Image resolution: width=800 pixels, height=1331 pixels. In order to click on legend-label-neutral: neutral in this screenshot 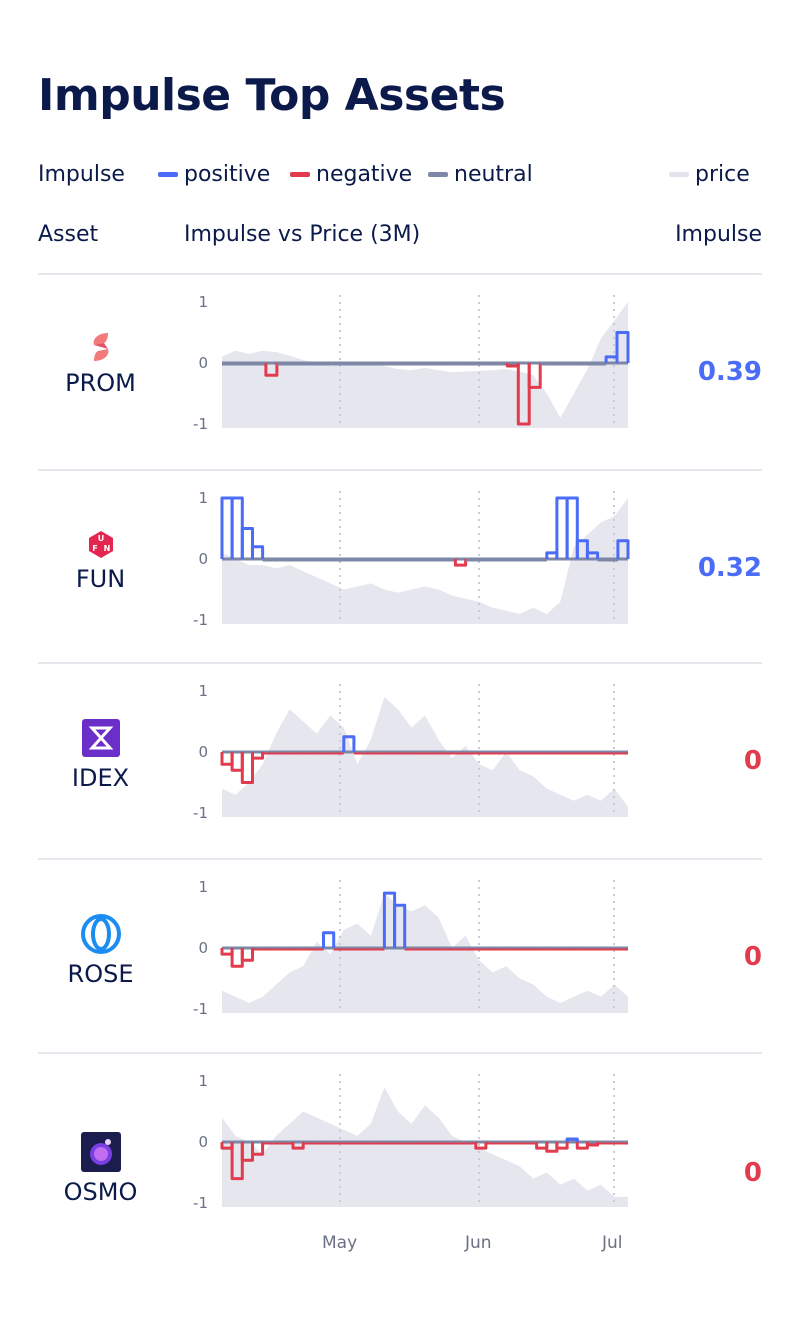, I will do `click(493, 174)`.